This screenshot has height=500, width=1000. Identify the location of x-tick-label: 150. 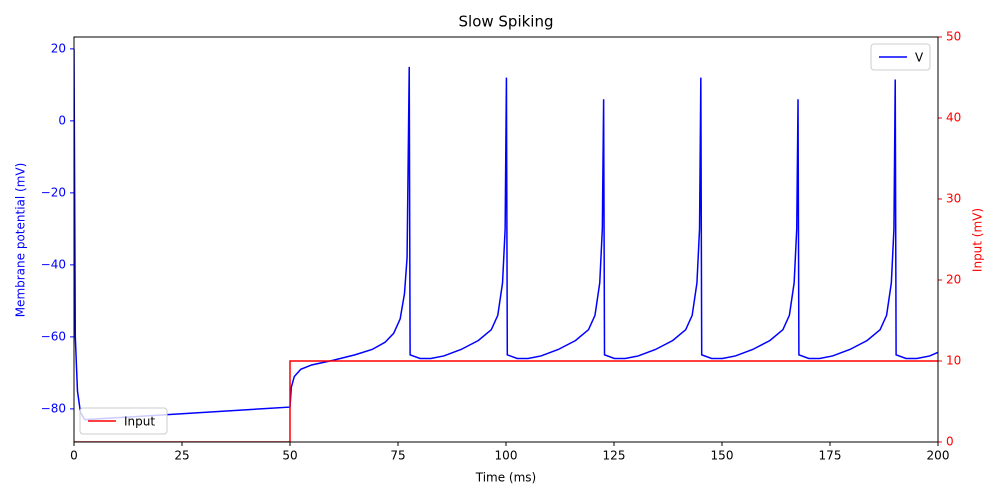
(722, 456).